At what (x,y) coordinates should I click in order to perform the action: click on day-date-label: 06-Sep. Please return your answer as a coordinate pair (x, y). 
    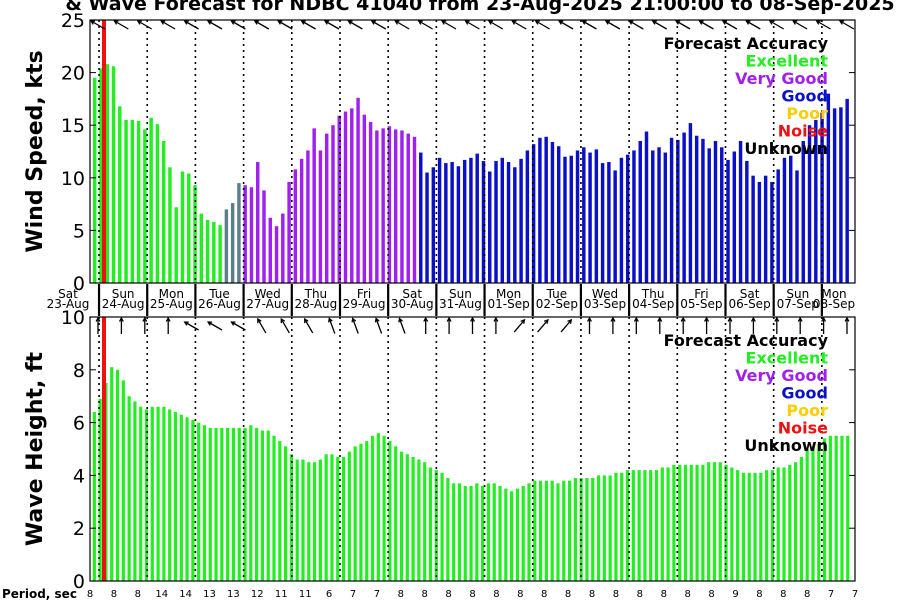
    Looking at the image, I should click on (749, 304).